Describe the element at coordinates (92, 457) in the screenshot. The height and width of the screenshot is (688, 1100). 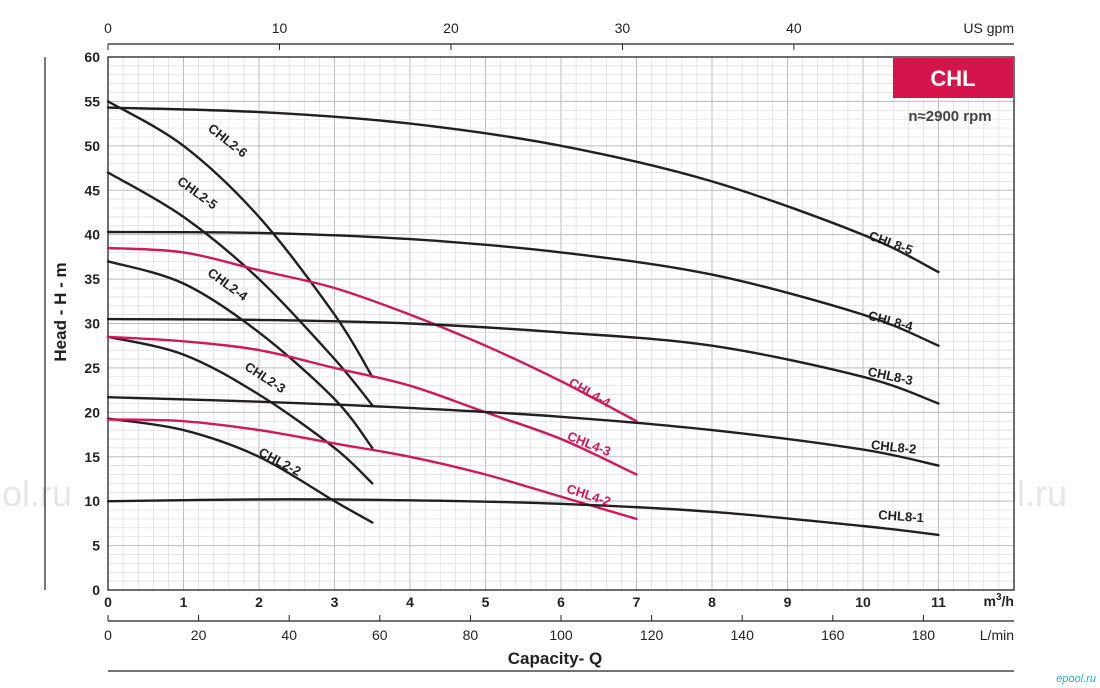
I see `y-tick-label: 15` at that location.